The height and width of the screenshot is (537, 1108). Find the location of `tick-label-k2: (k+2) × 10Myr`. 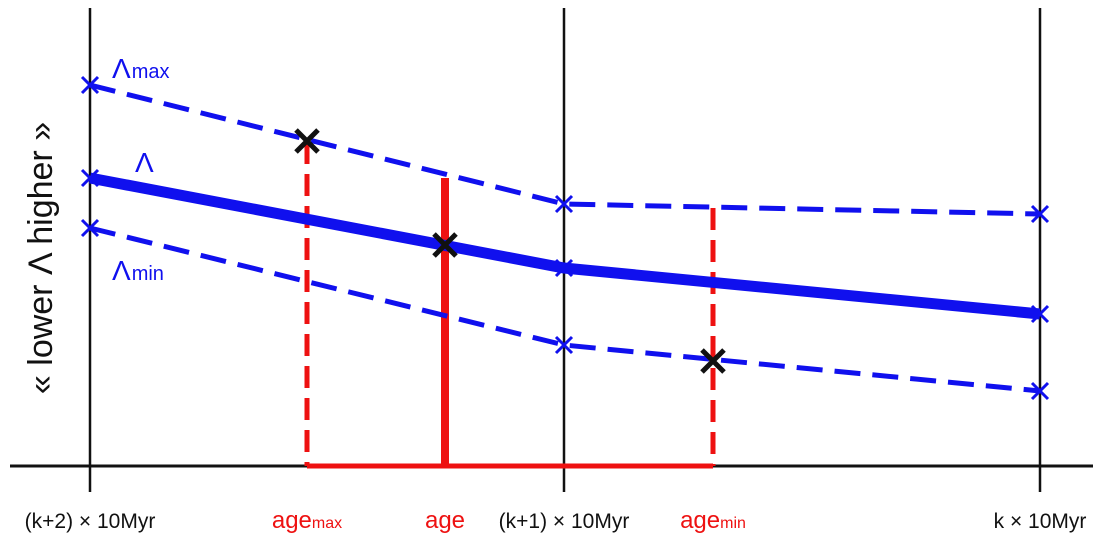

tick-label-k2: (k+2) × 10Myr is located at coordinates (90, 521).